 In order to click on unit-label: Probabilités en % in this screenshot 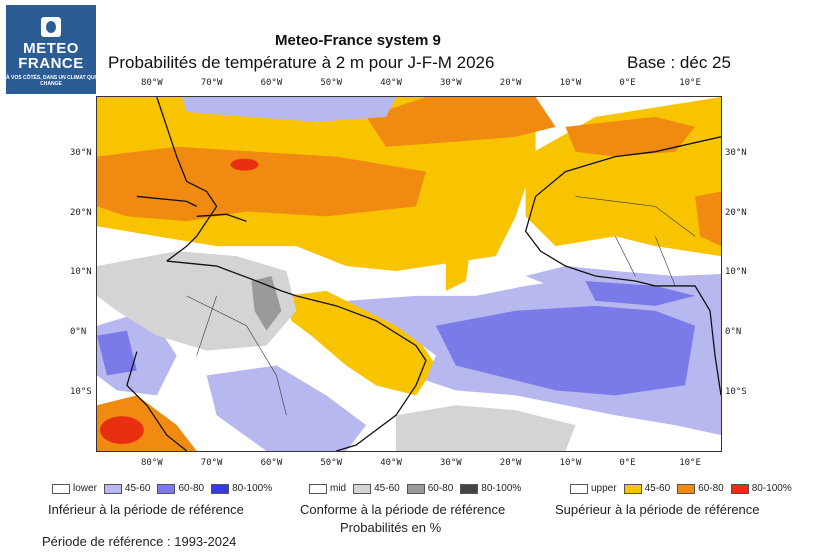, I will do `click(391, 527)`.